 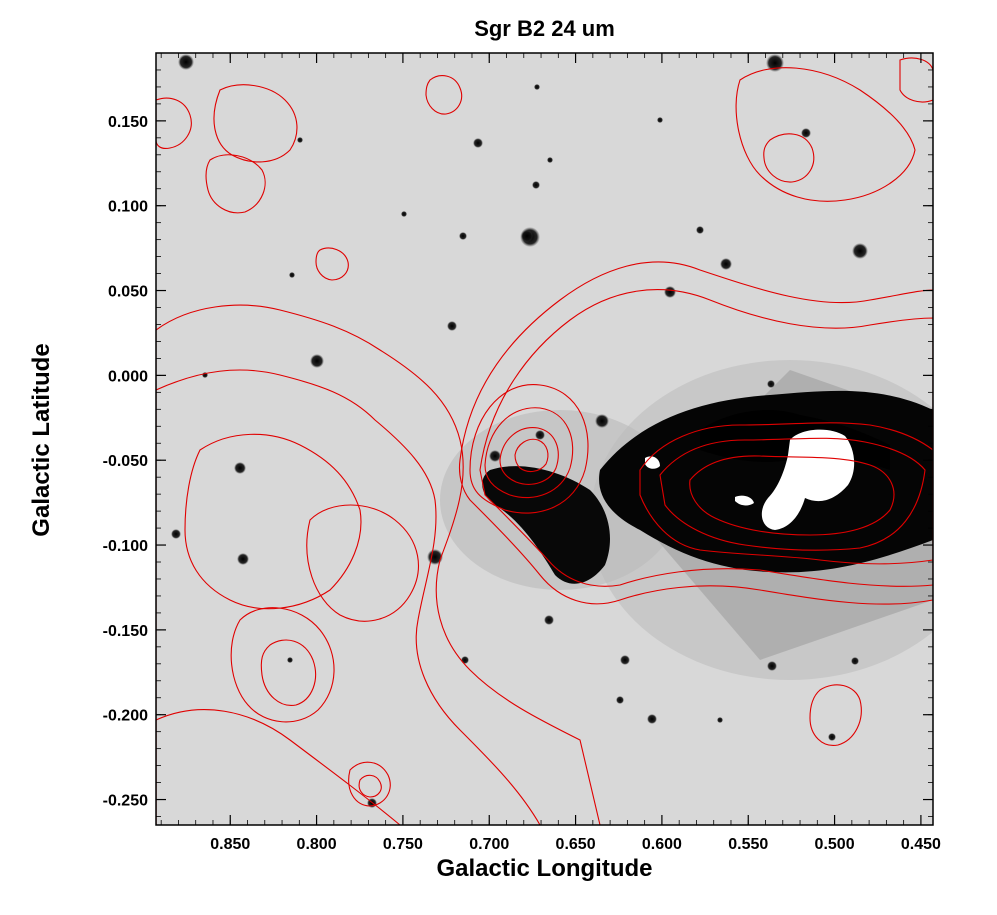 What do you see at coordinates (921, 844) in the screenshot?
I see `x-tick-label: 0.450` at bounding box center [921, 844].